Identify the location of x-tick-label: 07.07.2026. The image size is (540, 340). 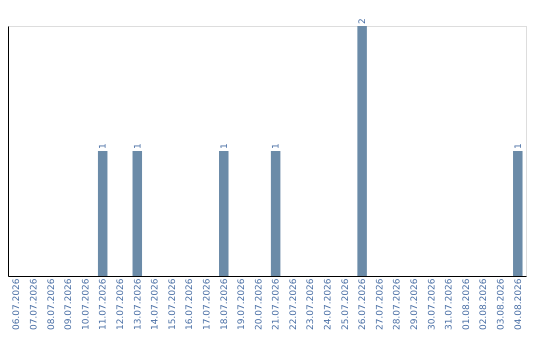
(35, 304).